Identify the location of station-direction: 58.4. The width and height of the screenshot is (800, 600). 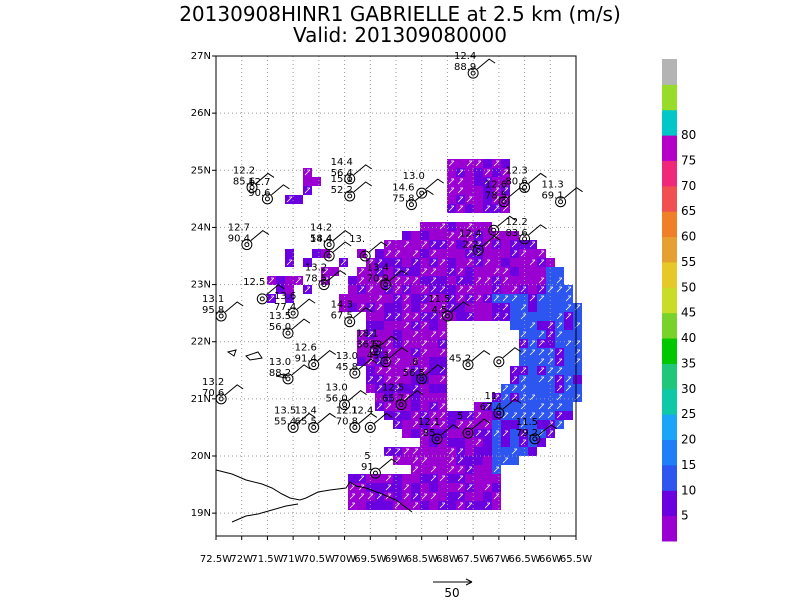
(321, 239).